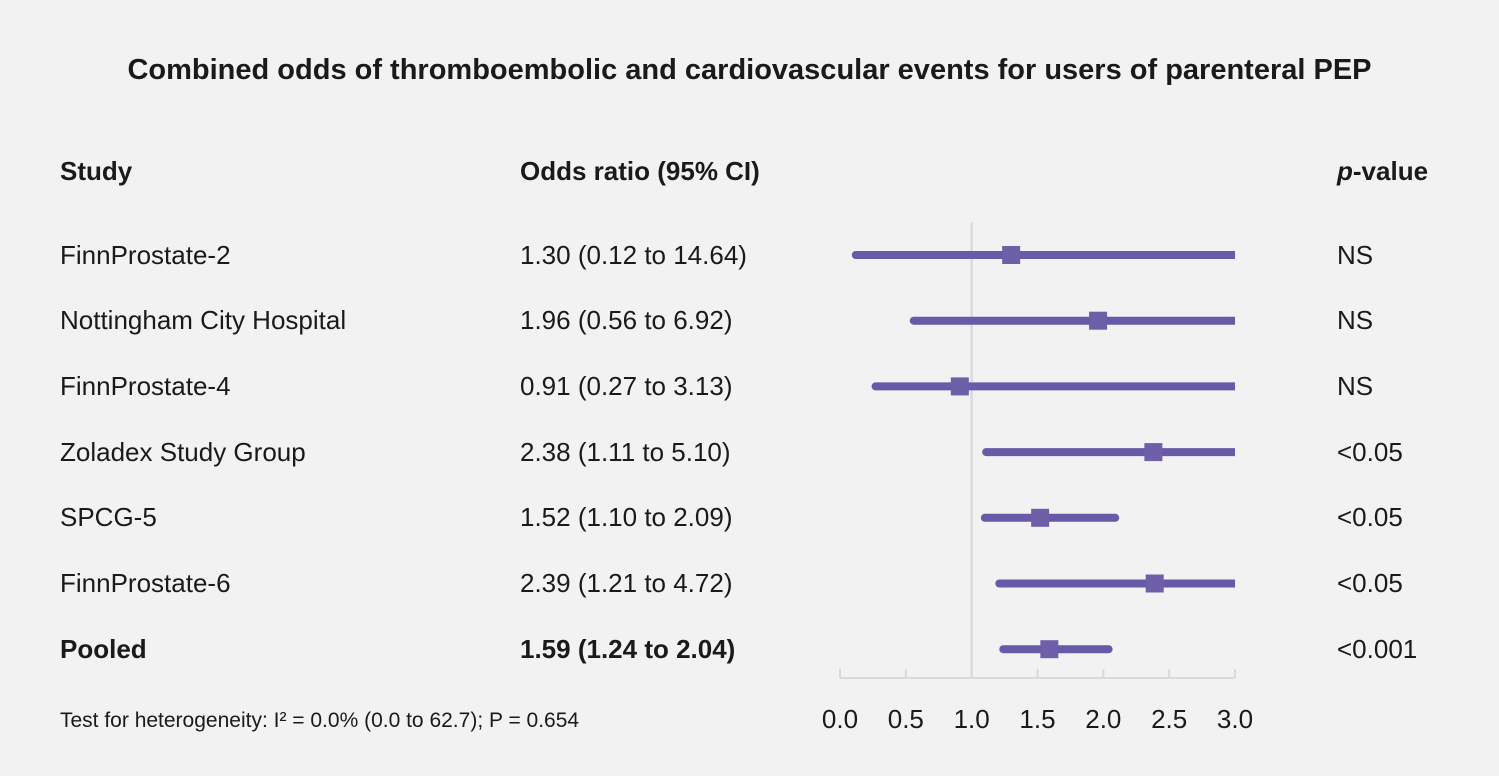 The height and width of the screenshot is (776, 1499). What do you see at coordinates (183, 452) in the screenshot?
I see `study-label: Zoladex Study Group` at bounding box center [183, 452].